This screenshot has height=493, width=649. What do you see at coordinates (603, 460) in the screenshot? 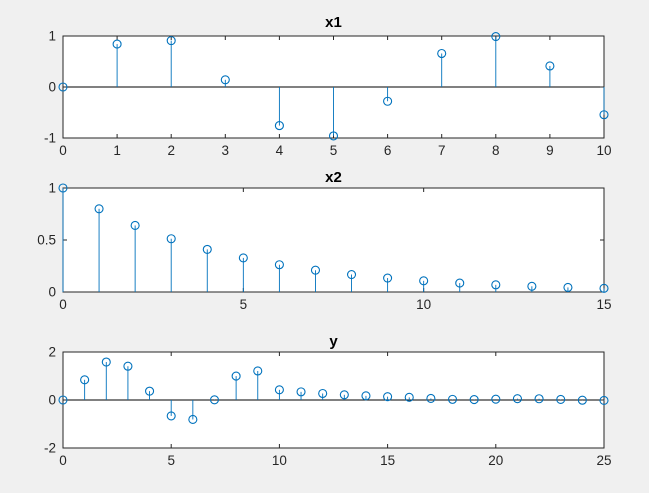
I see `x-tick-label: 25` at bounding box center [603, 460].